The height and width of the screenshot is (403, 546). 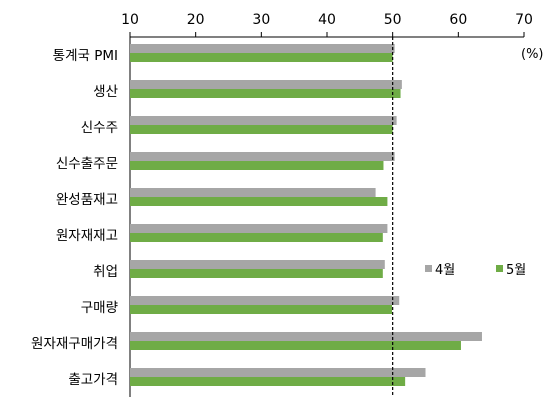 What do you see at coordinates (524, 20) in the screenshot?
I see `x-tick-label: 70` at bounding box center [524, 20].